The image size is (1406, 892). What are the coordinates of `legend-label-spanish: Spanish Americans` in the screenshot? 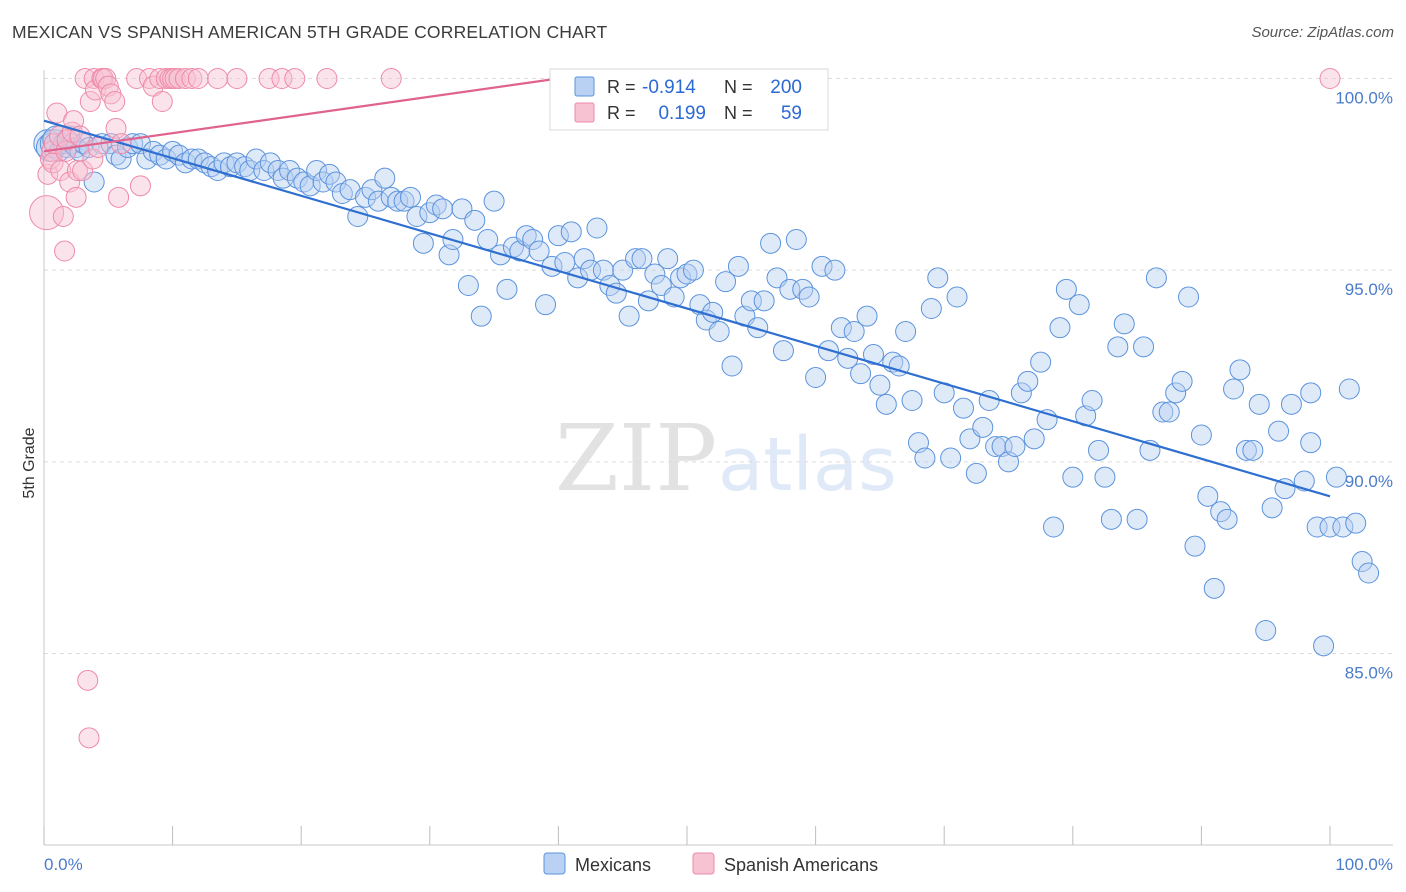 It's located at (801, 865).